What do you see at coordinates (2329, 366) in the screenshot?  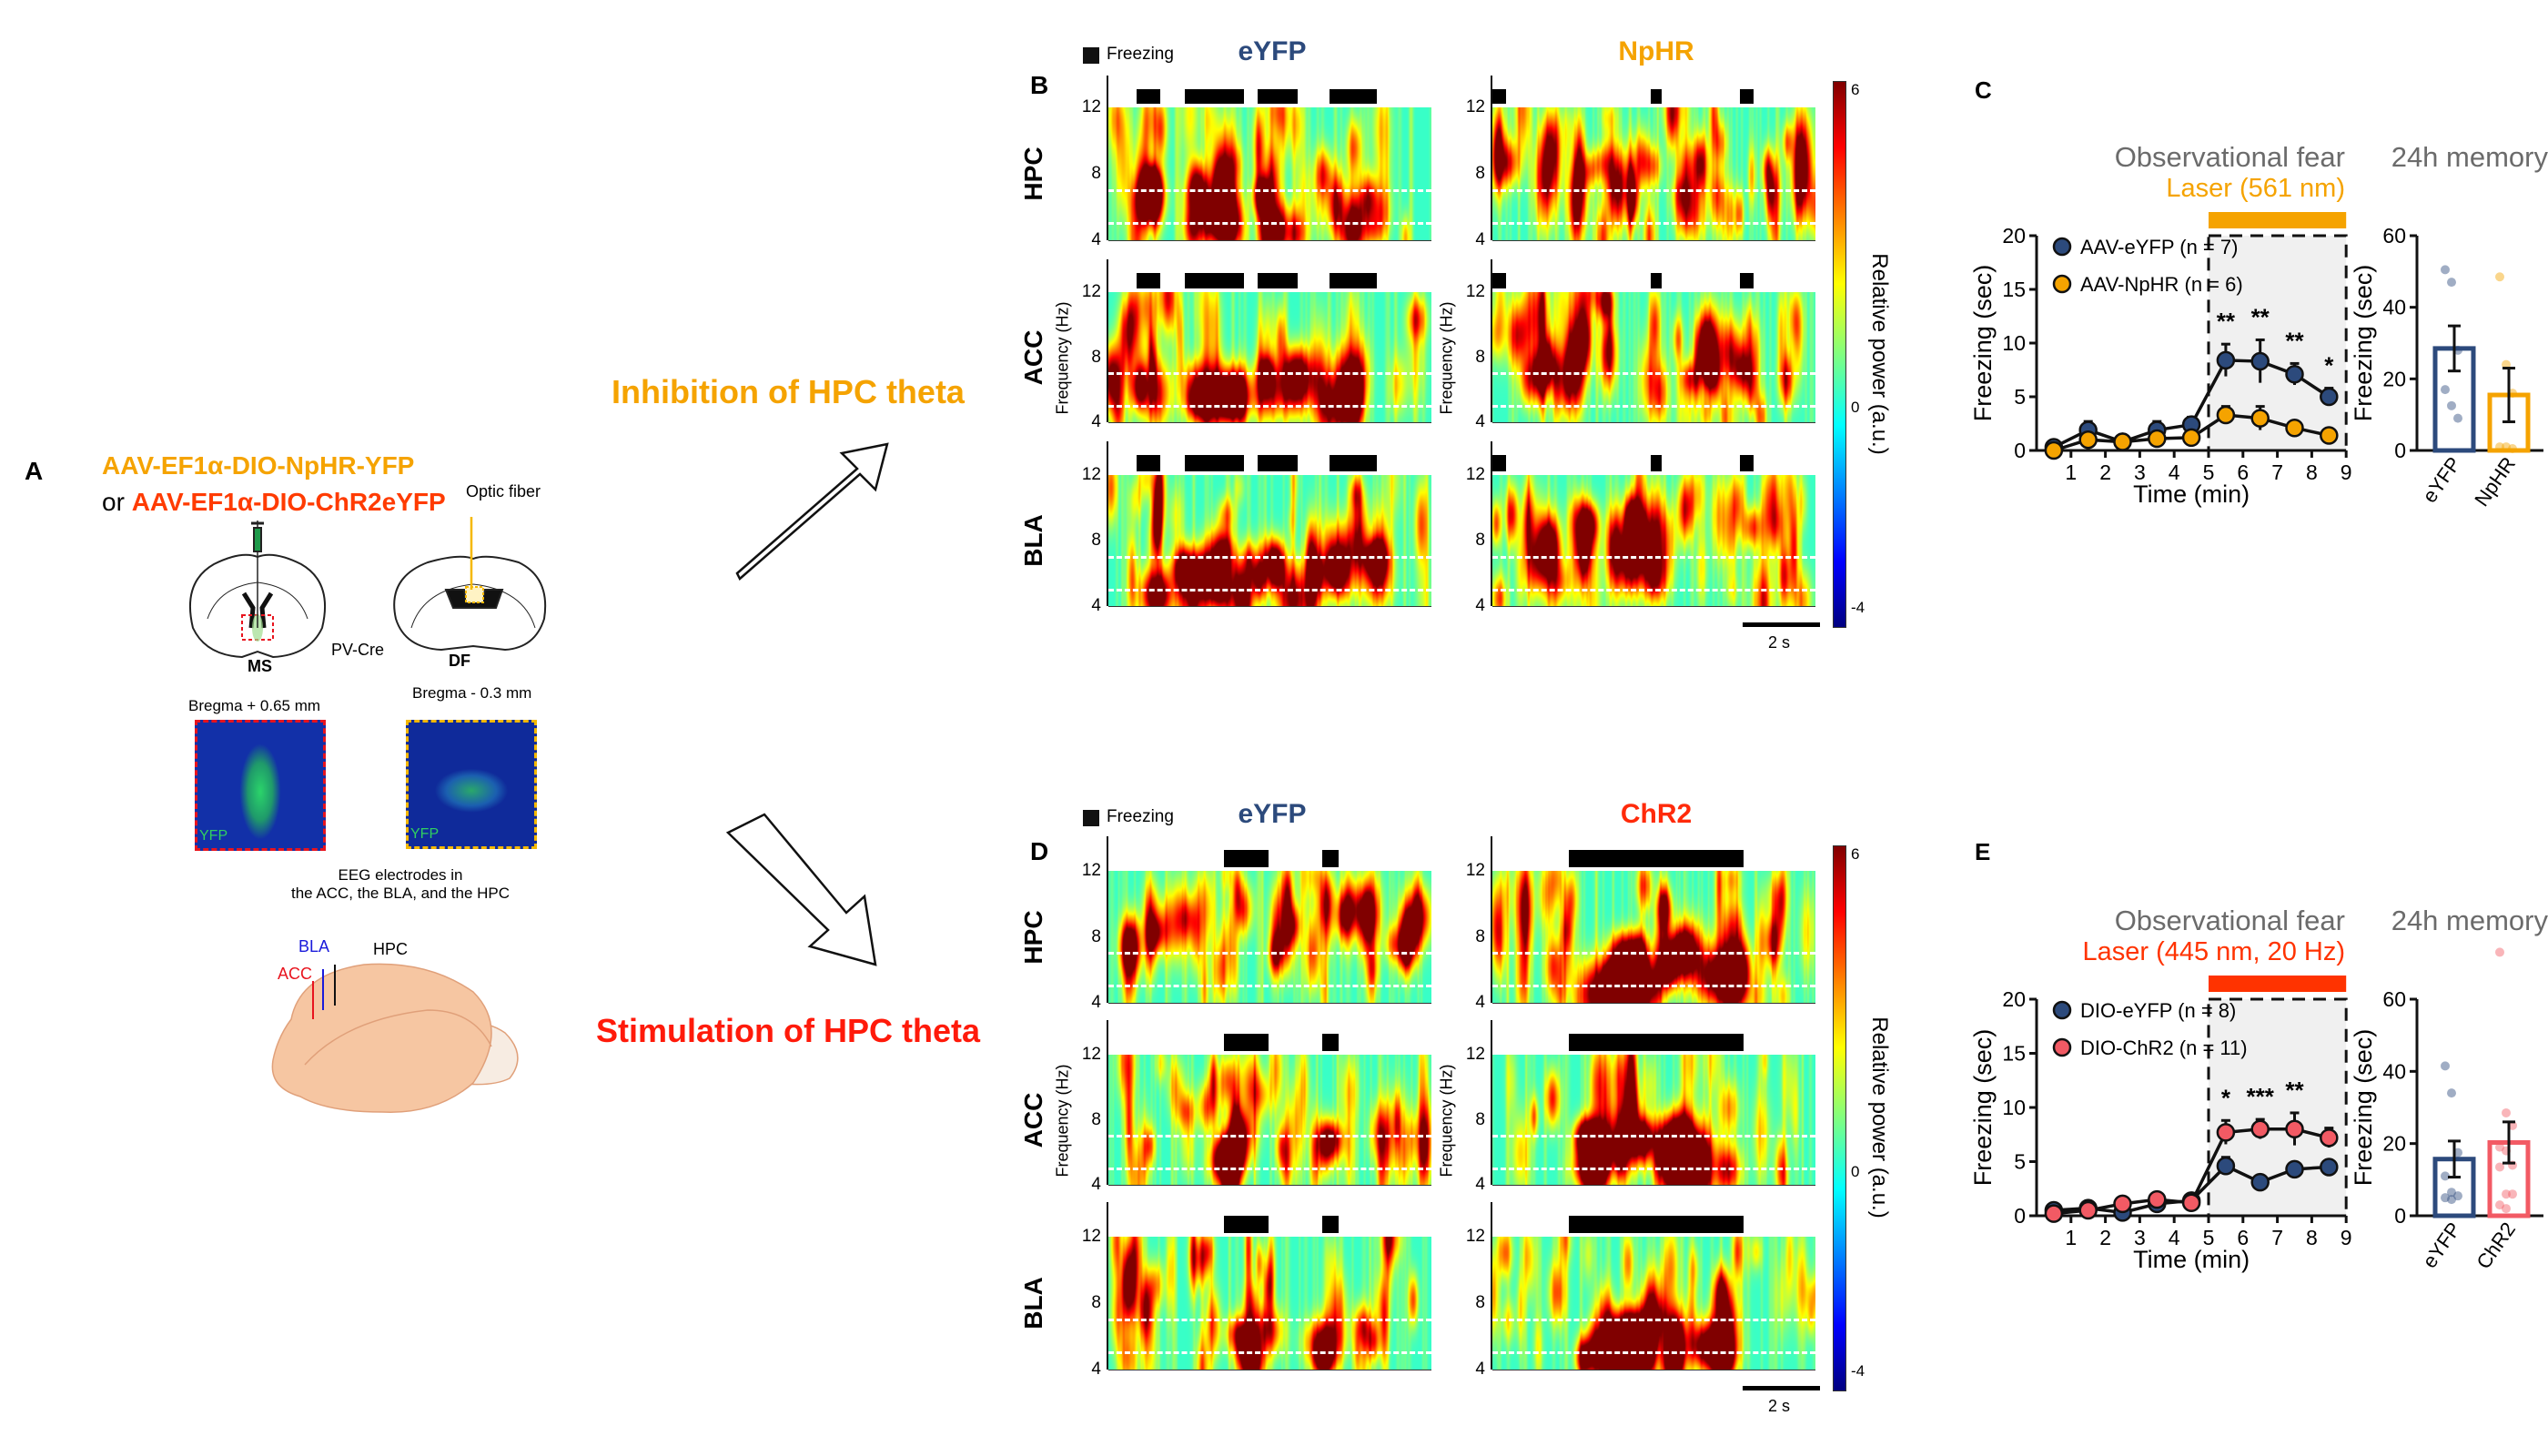 I see `significance-marker: *` at bounding box center [2329, 366].